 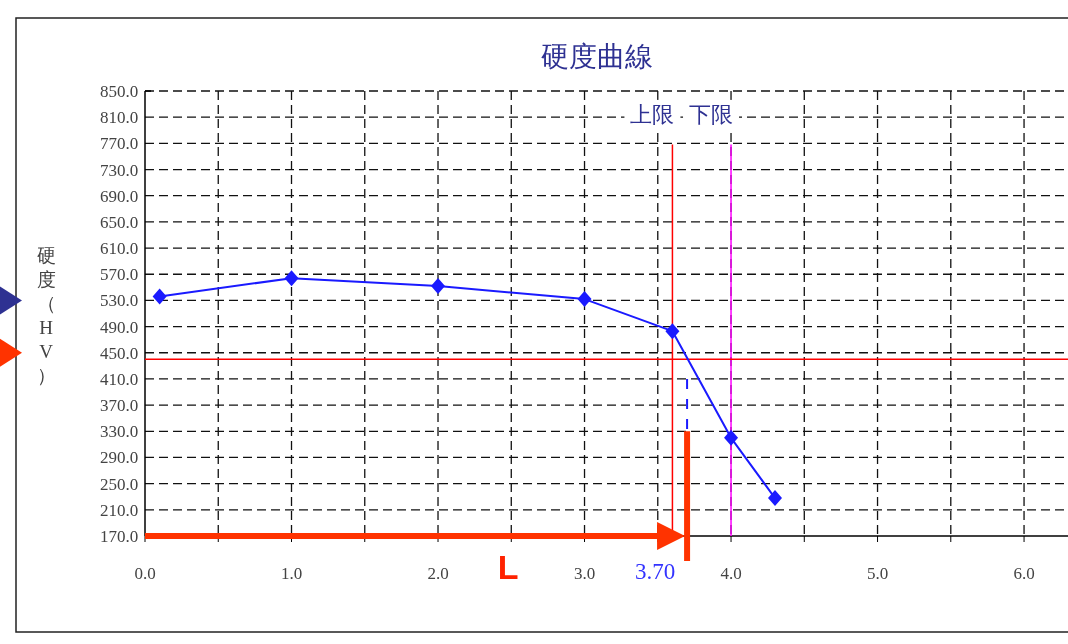 I want to click on y-tick-label: 210.0, so click(x=119, y=510).